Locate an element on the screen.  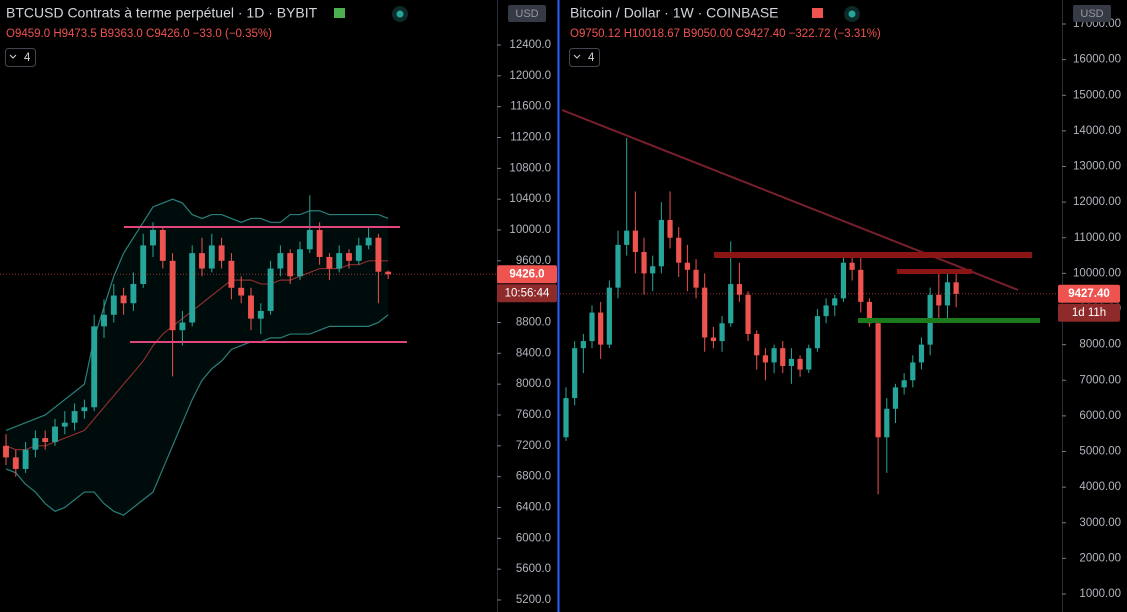
currency: USD is located at coordinates (1091, 14).